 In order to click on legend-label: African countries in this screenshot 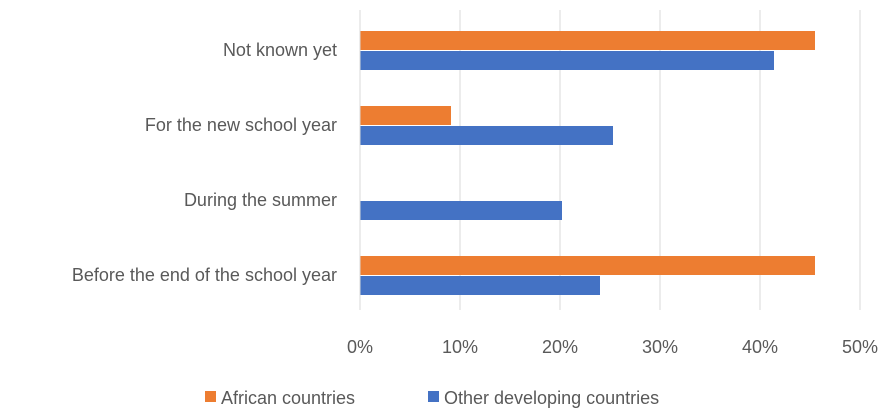, I will do `click(288, 398)`.